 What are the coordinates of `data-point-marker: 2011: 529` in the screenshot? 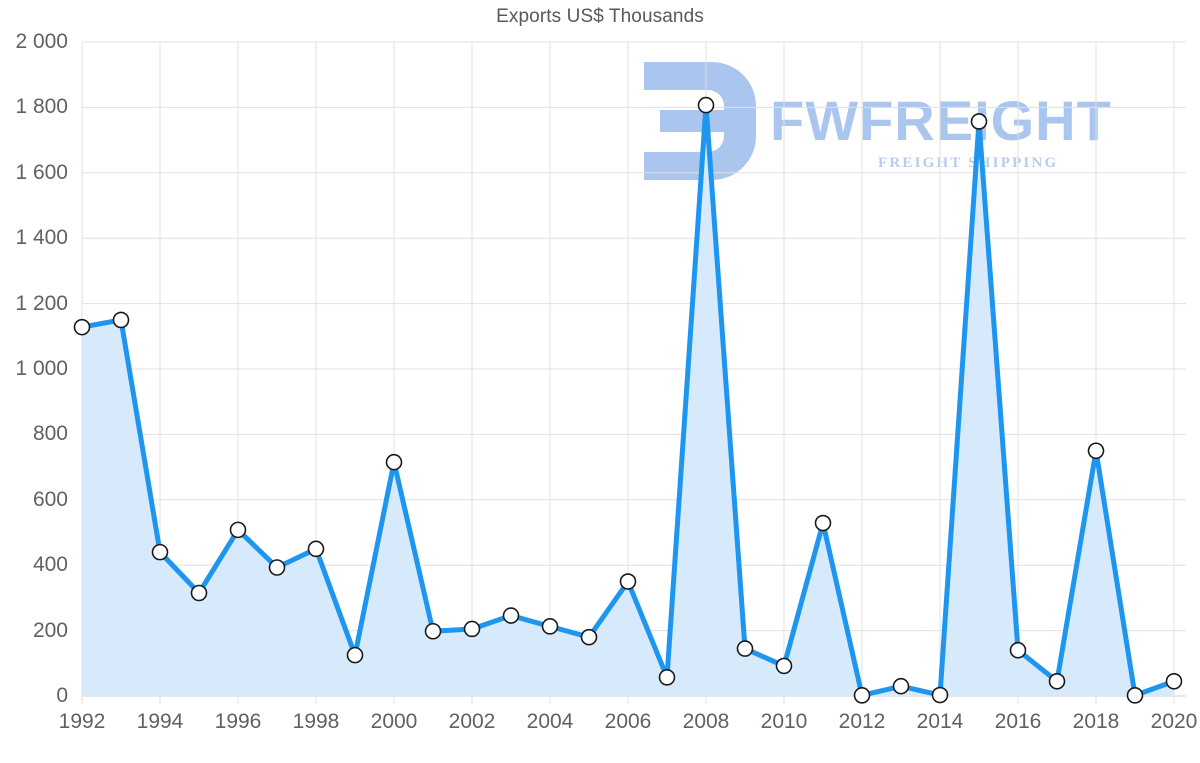 It's located at (823, 523).